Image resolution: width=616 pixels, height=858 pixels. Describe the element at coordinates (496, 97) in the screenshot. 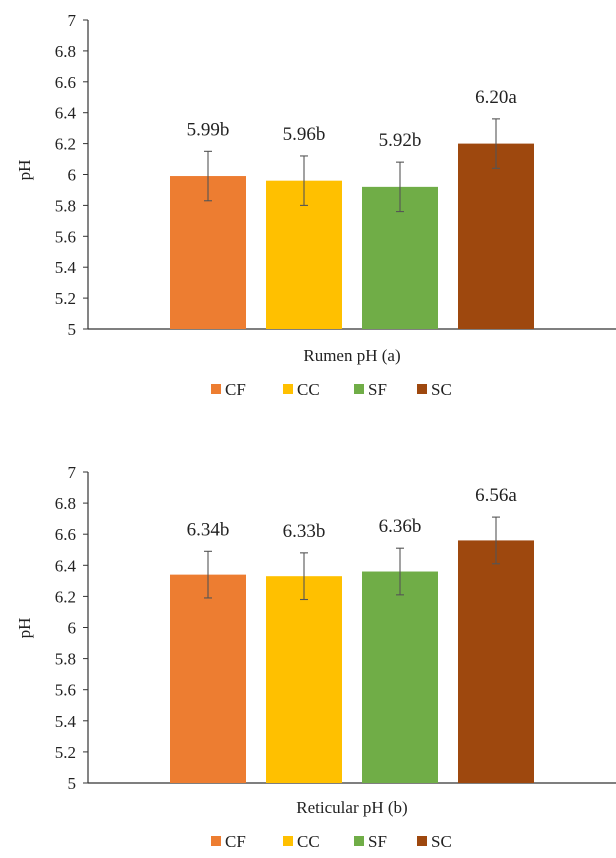

I see `data-label: 6.20a` at that location.